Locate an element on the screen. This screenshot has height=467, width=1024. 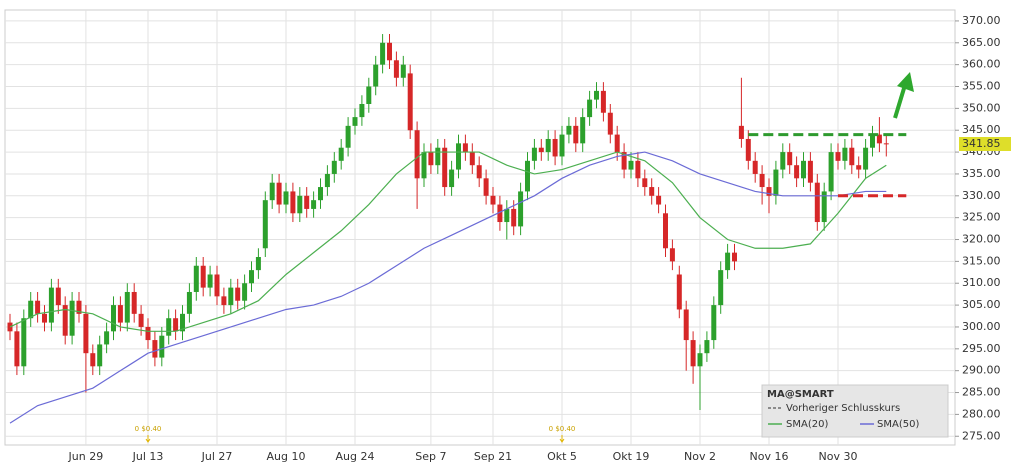
legend-box is located at coordinates (855, 411).